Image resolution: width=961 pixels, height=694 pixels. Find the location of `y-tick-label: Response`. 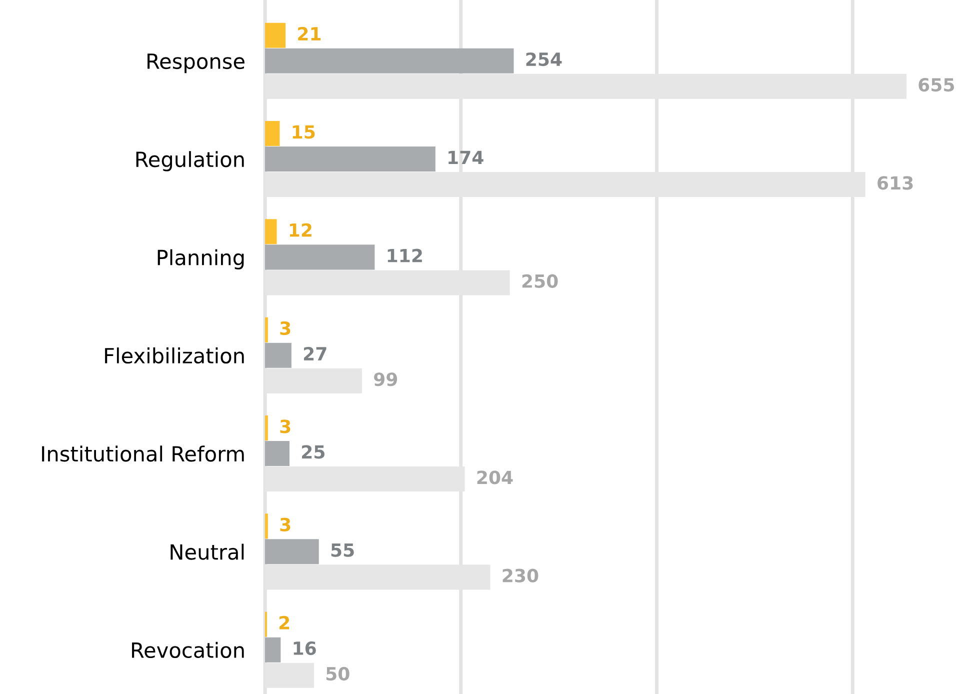

y-tick-label: Response is located at coordinates (196, 64).